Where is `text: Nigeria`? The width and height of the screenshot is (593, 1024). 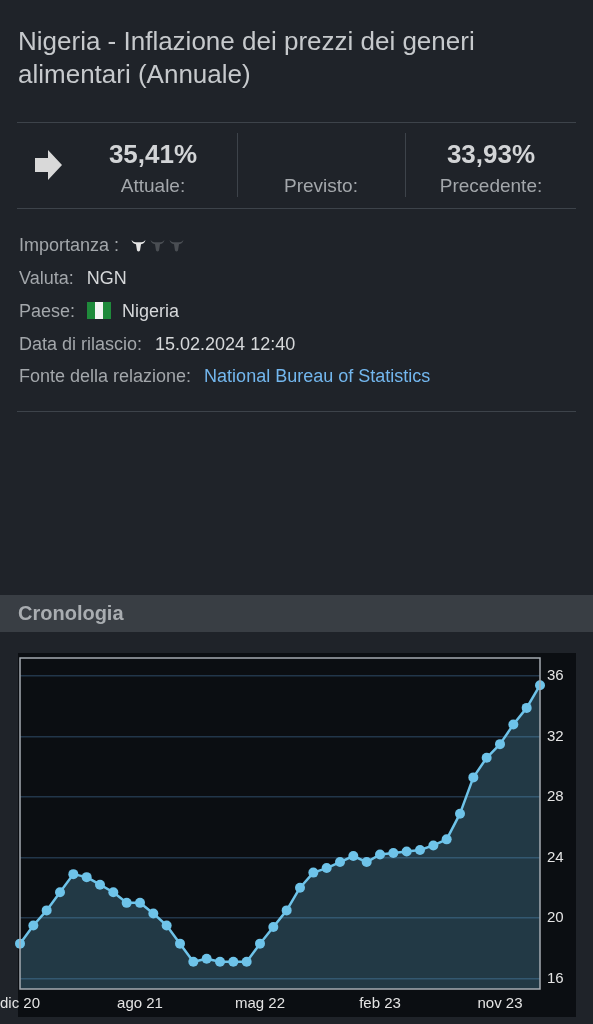
text: Nigeria is located at coordinates (151, 310).